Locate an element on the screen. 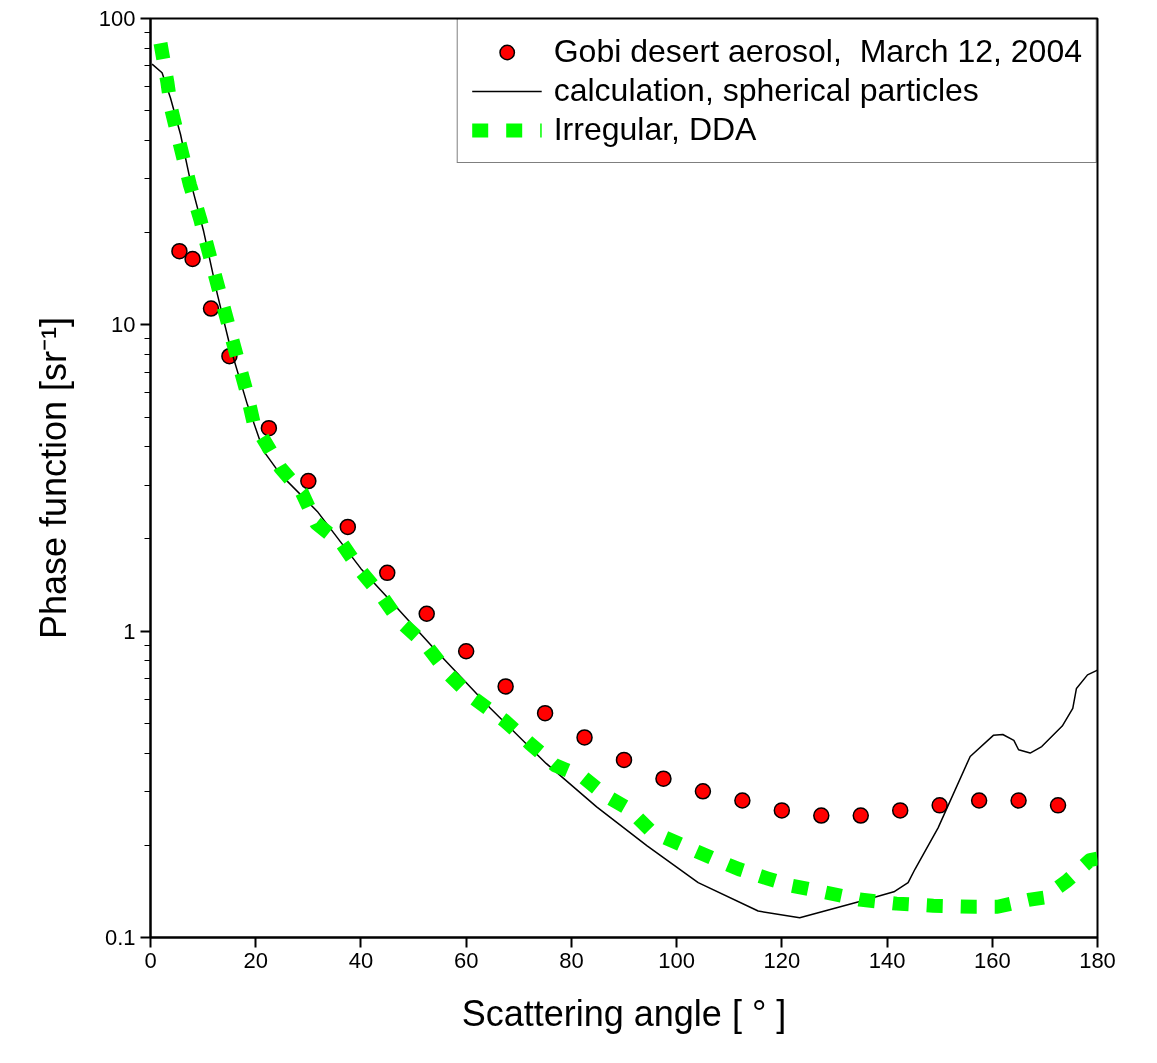 The width and height of the screenshot is (1157, 1063). x-tick-label: 60 is located at coordinates (466, 960).